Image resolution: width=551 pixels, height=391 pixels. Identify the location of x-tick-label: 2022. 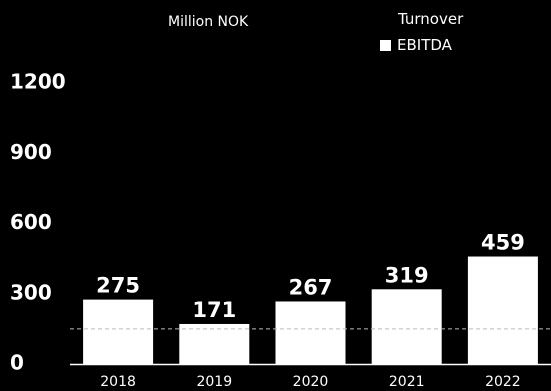
(503, 382).